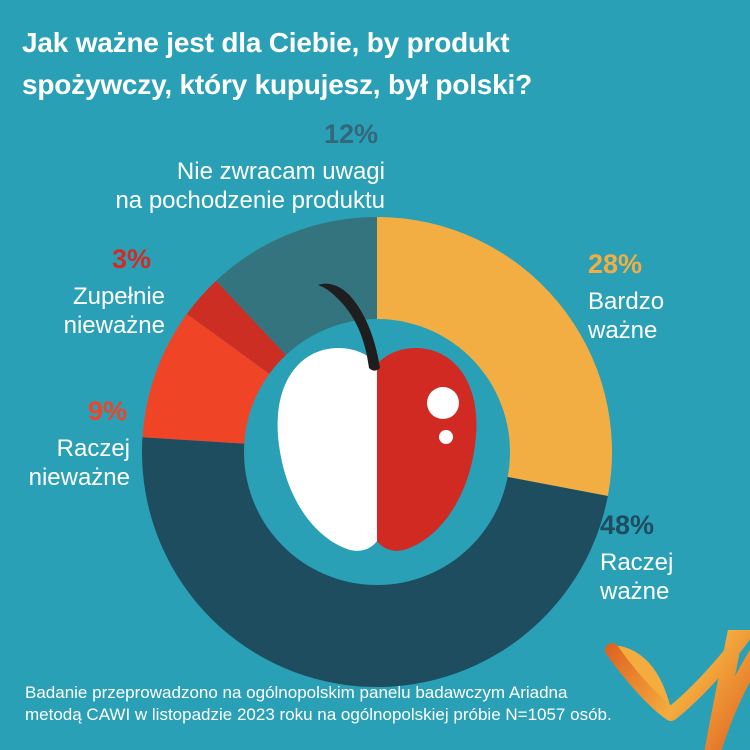 This screenshot has height=750, width=750. What do you see at coordinates (677, 690) in the screenshot?
I see `ribbon-logo` at bounding box center [677, 690].